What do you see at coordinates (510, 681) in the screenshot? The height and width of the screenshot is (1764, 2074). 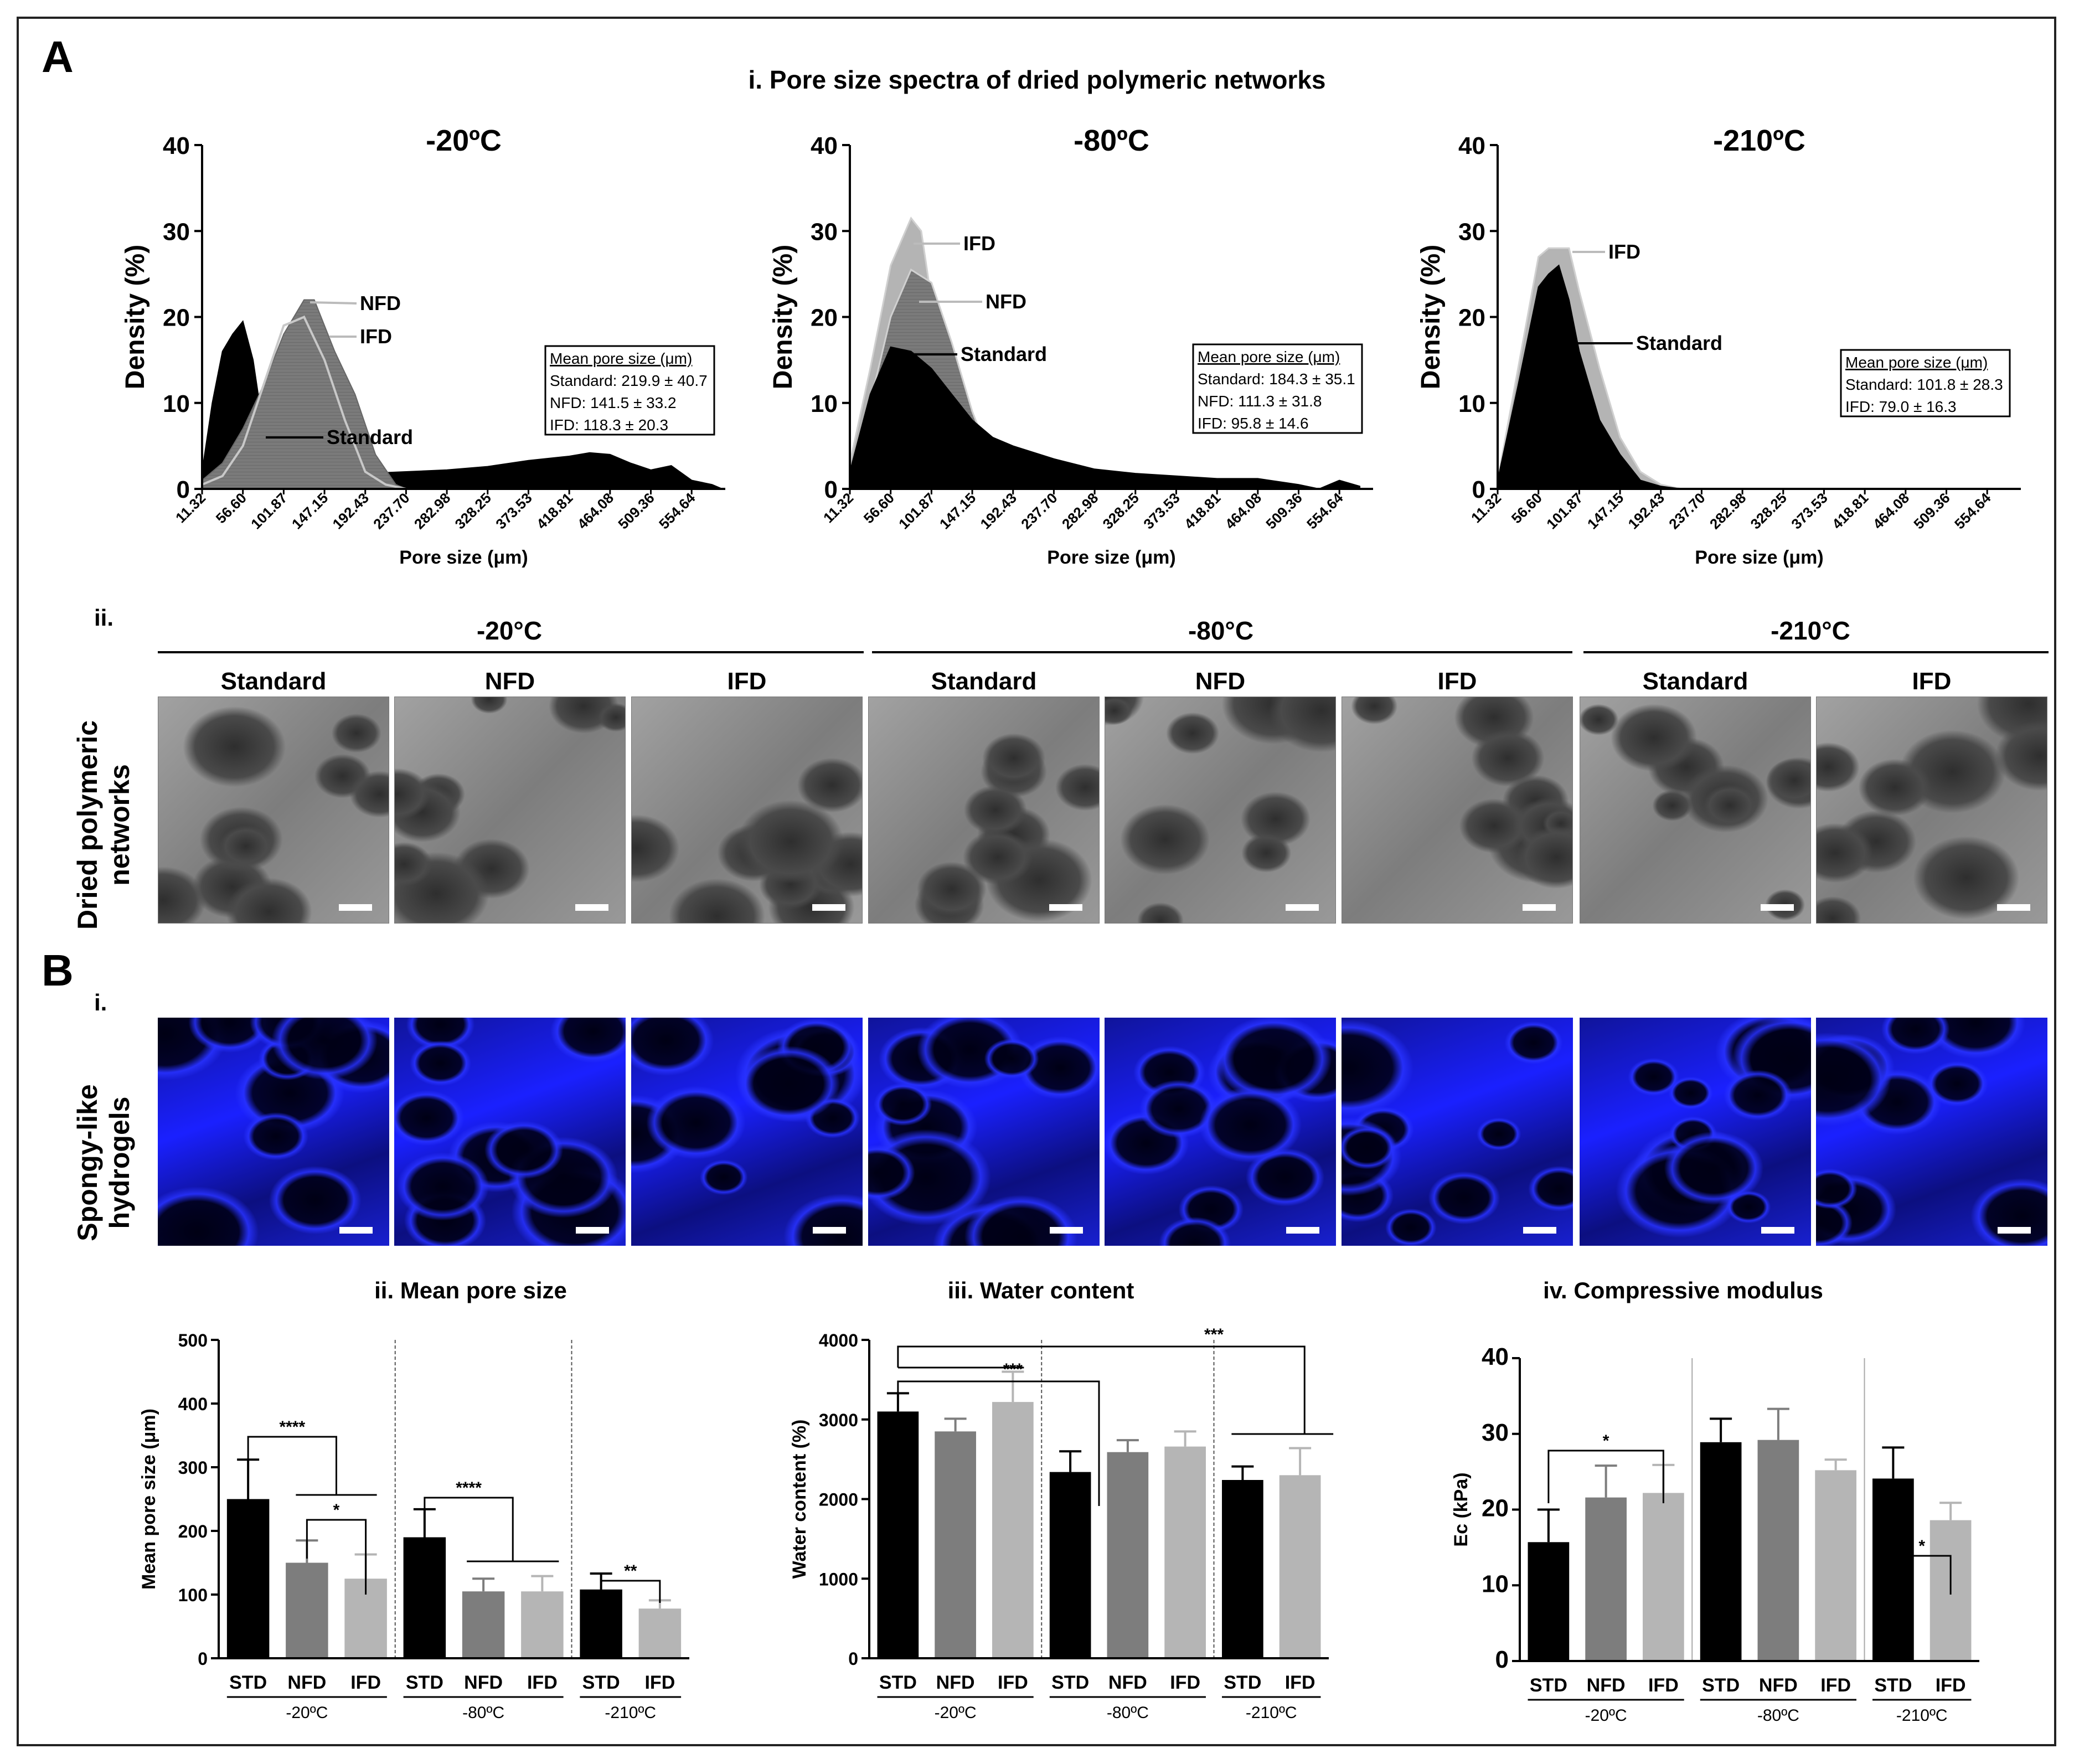 I see `image-column-header: NFD` at bounding box center [510, 681].